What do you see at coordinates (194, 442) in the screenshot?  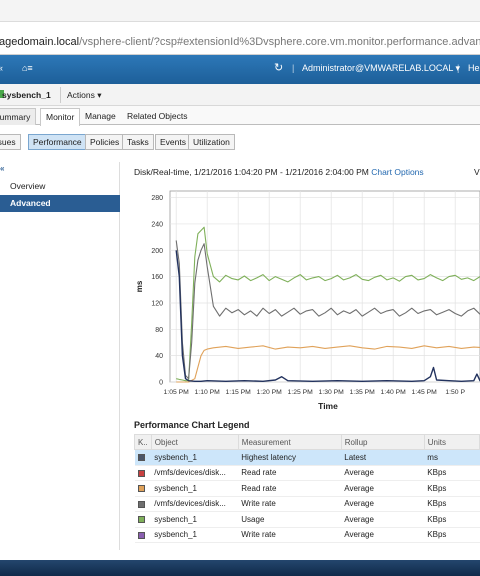 I see `legend-header-object: Object` at bounding box center [194, 442].